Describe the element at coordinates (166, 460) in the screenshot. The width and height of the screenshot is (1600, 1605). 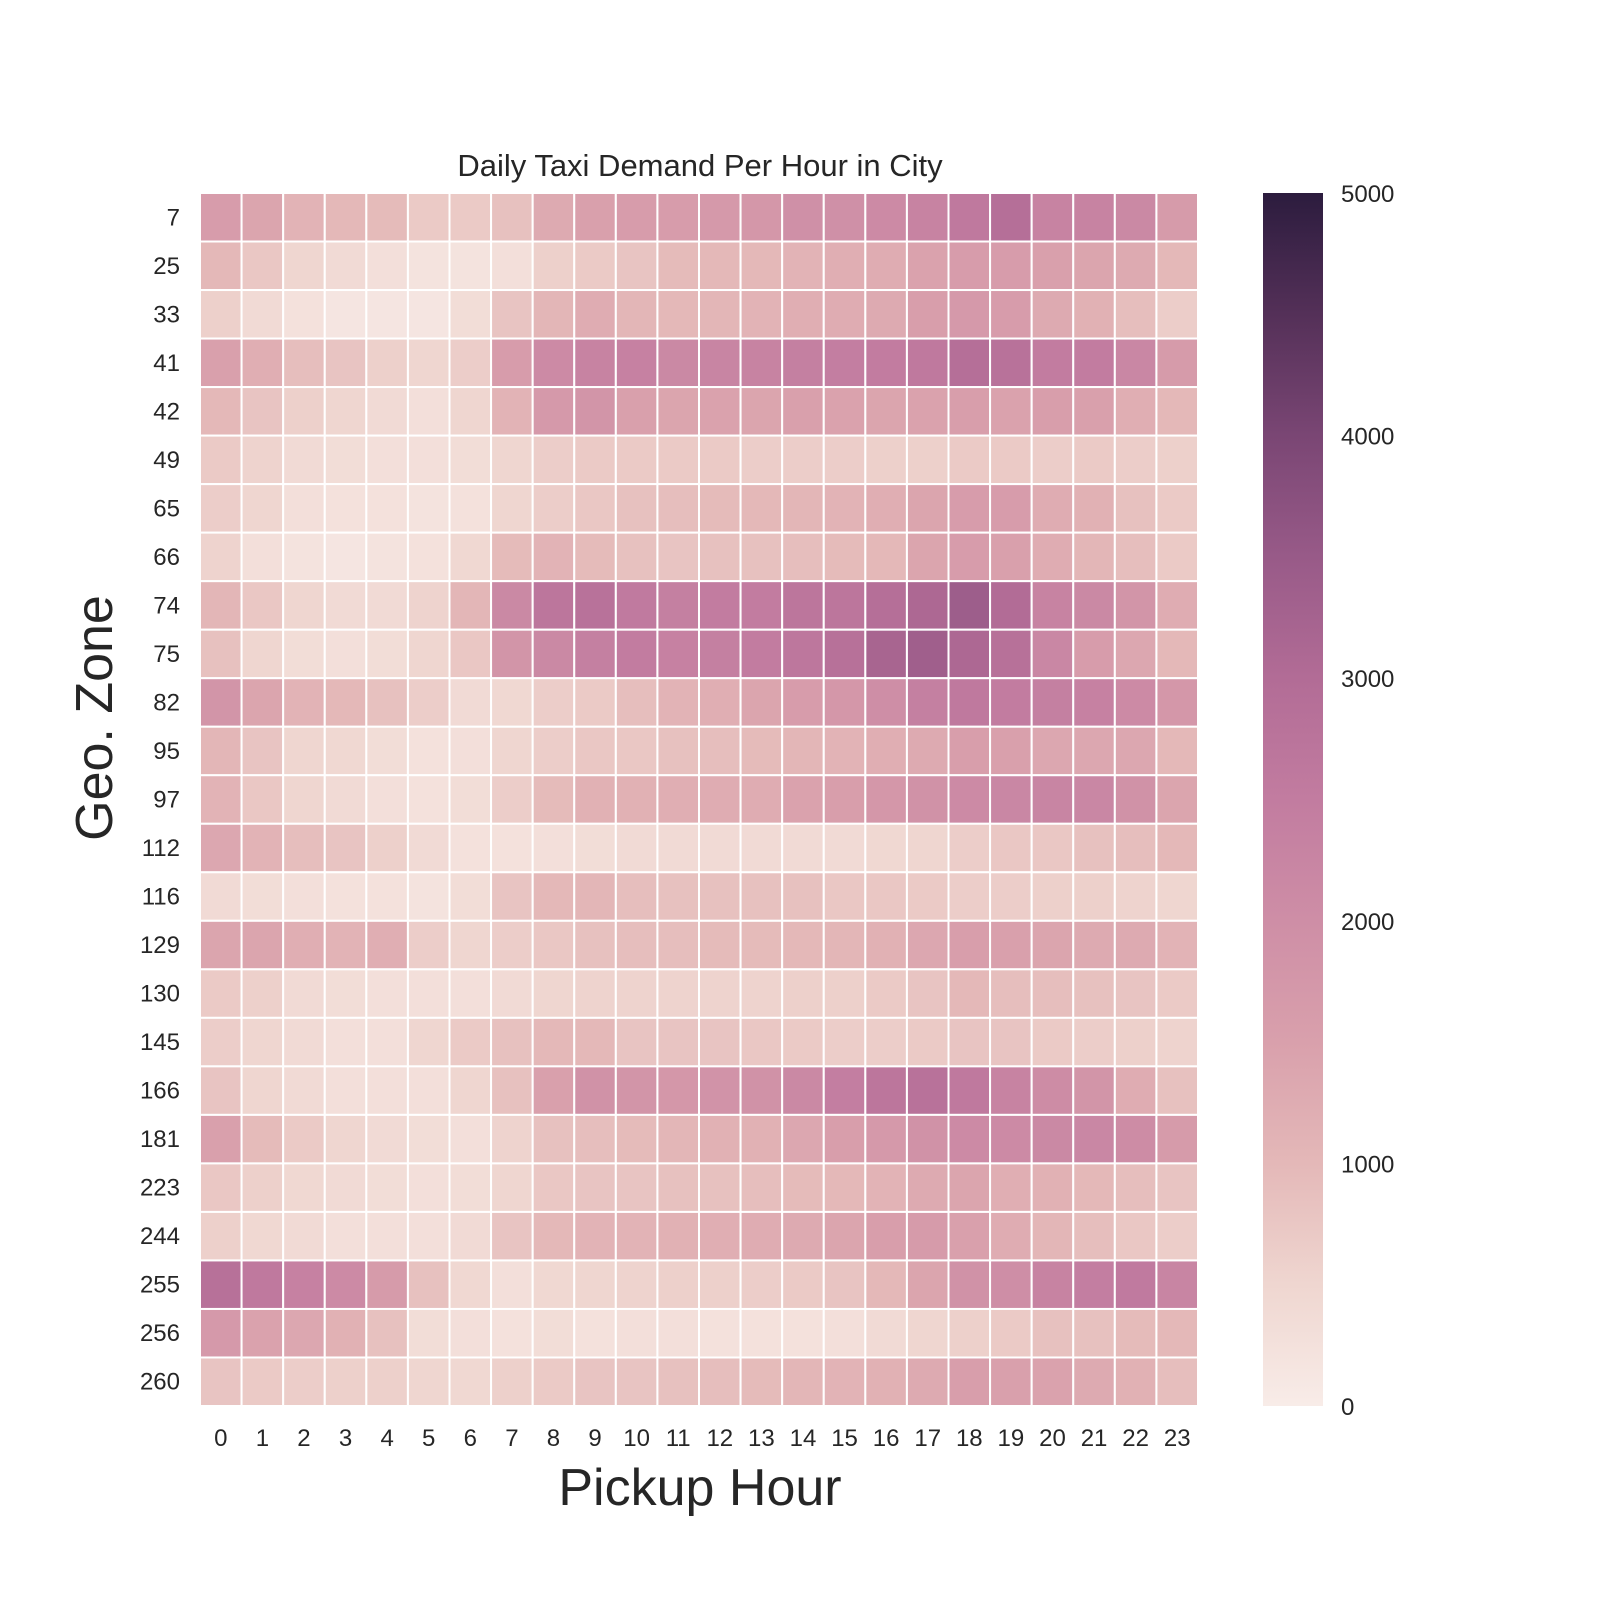
I see `y-tick-label: 49` at that location.